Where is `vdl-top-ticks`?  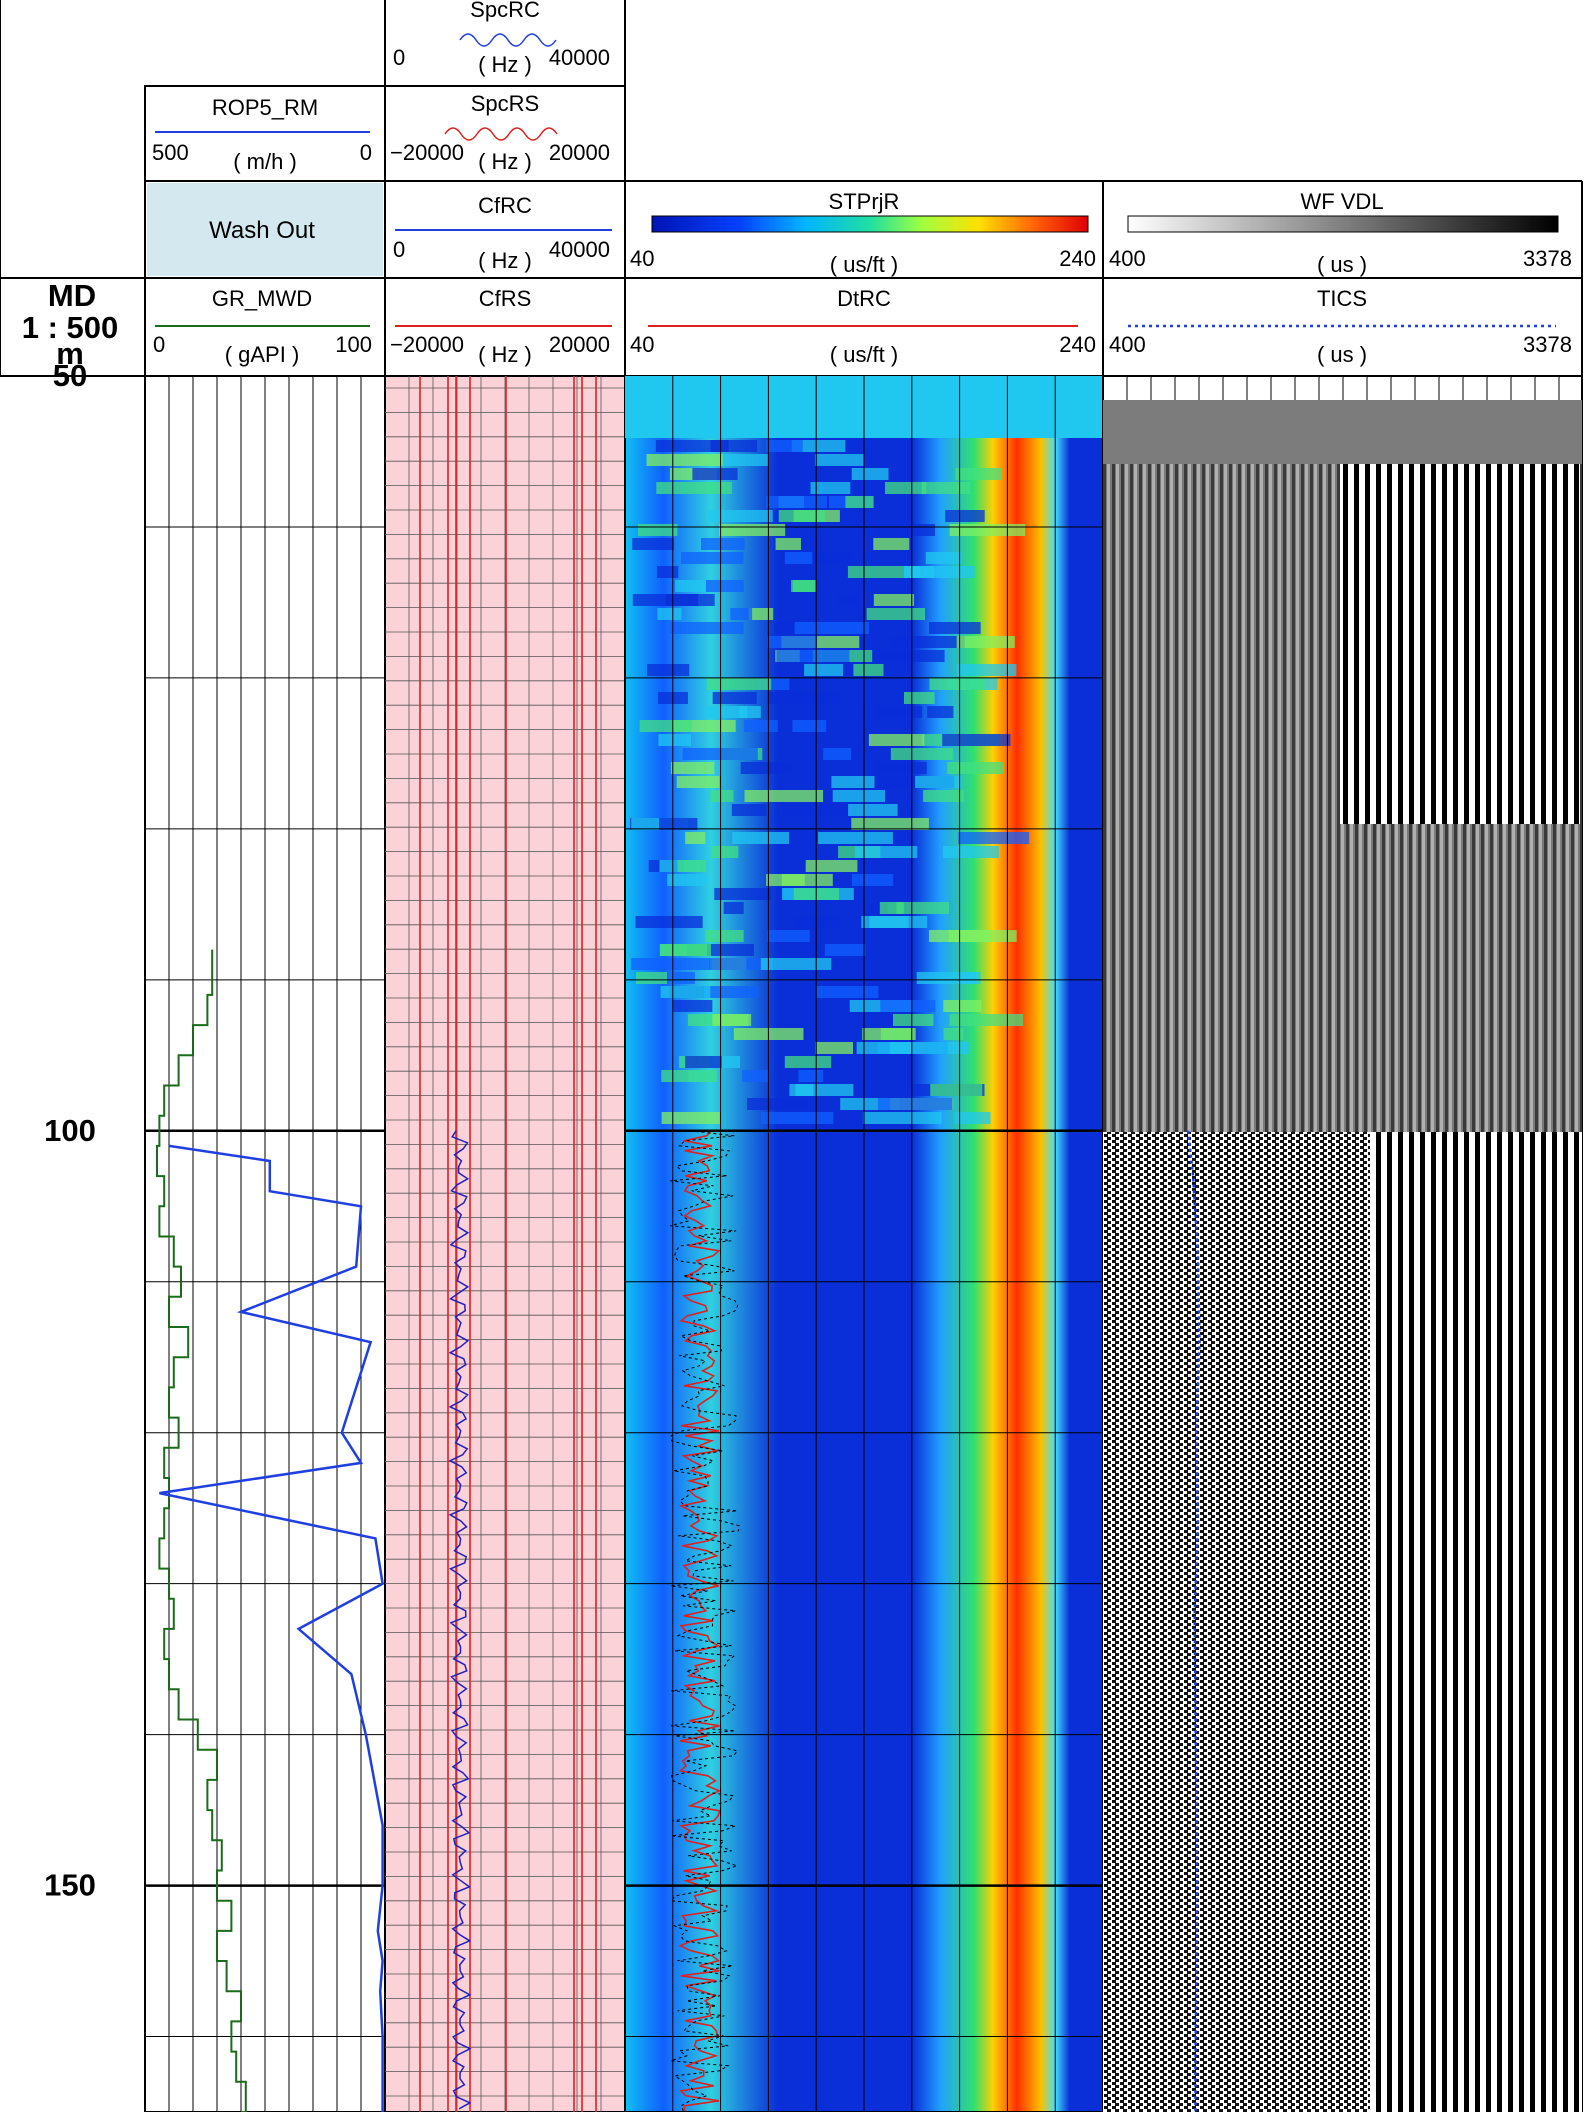 vdl-top-ticks is located at coordinates (1343, 388).